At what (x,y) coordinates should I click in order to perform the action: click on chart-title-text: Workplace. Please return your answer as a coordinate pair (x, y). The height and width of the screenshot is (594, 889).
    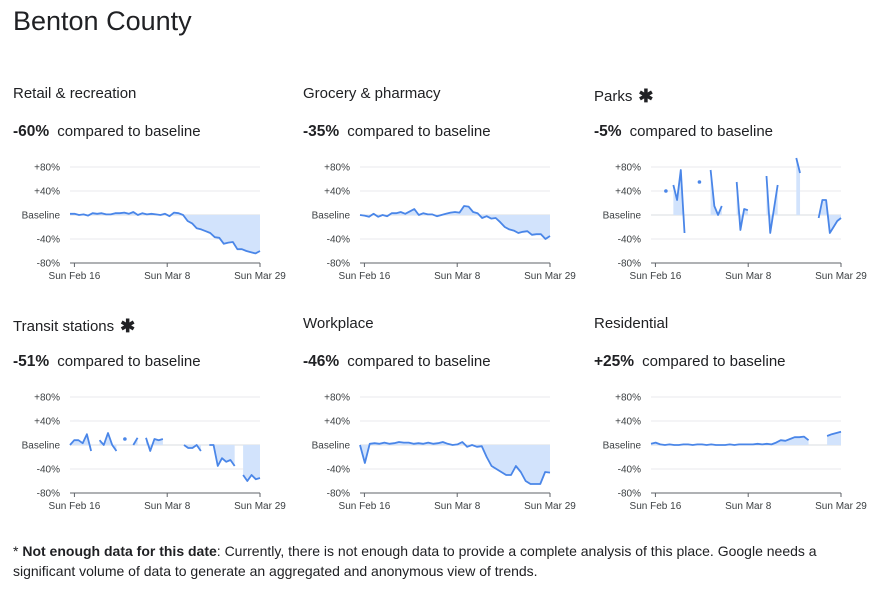
    Looking at the image, I should click on (338, 323).